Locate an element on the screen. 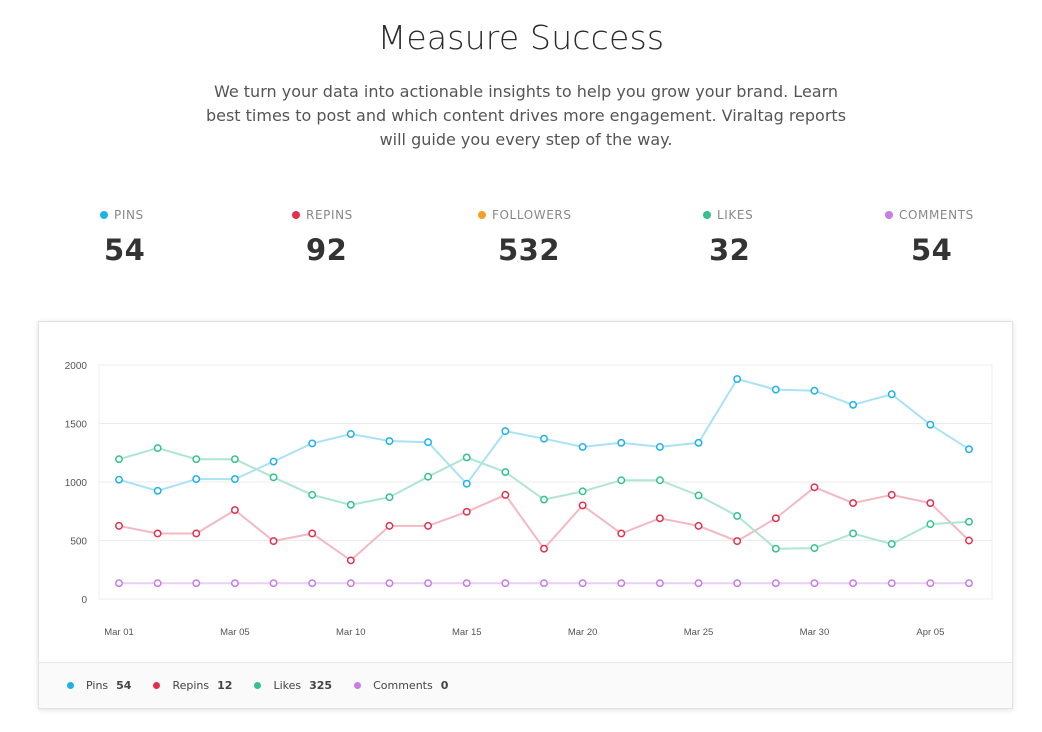 Image resolution: width=1042 pixels, height=732 pixels. stat-label-row: COMMENTS is located at coordinates (963, 215).